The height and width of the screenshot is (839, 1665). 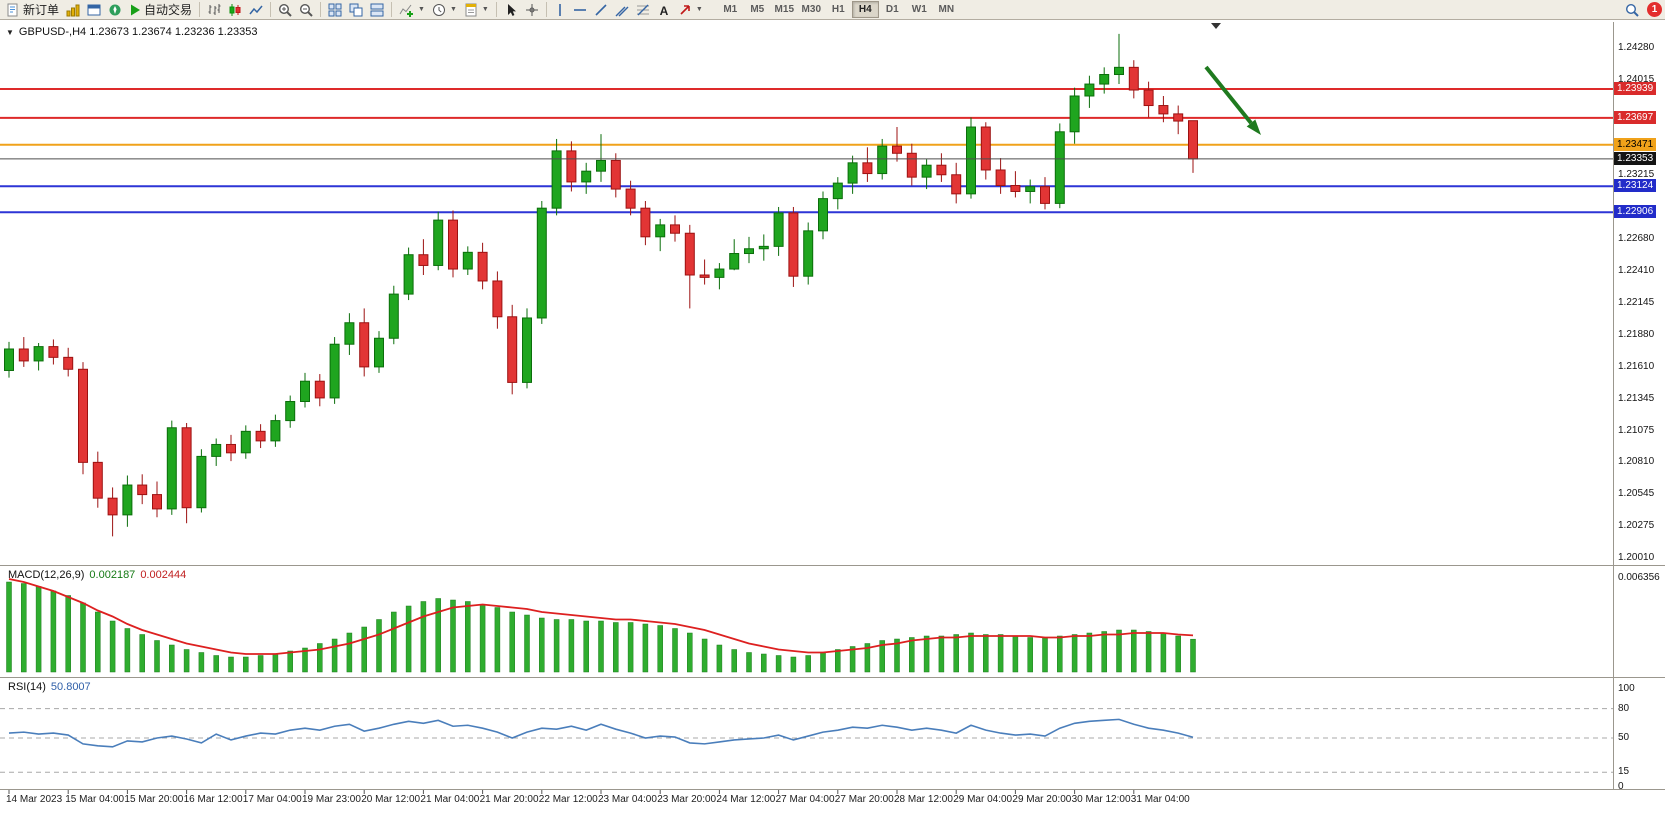 I want to click on arrange-windows-button, so click(x=377, y=10).